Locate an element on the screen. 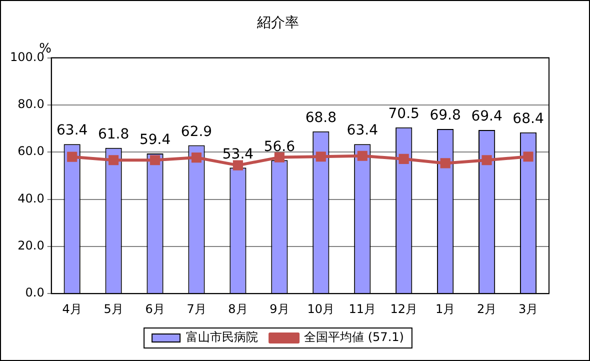  data-label: 69.4 is located at coordinates (486, 116).